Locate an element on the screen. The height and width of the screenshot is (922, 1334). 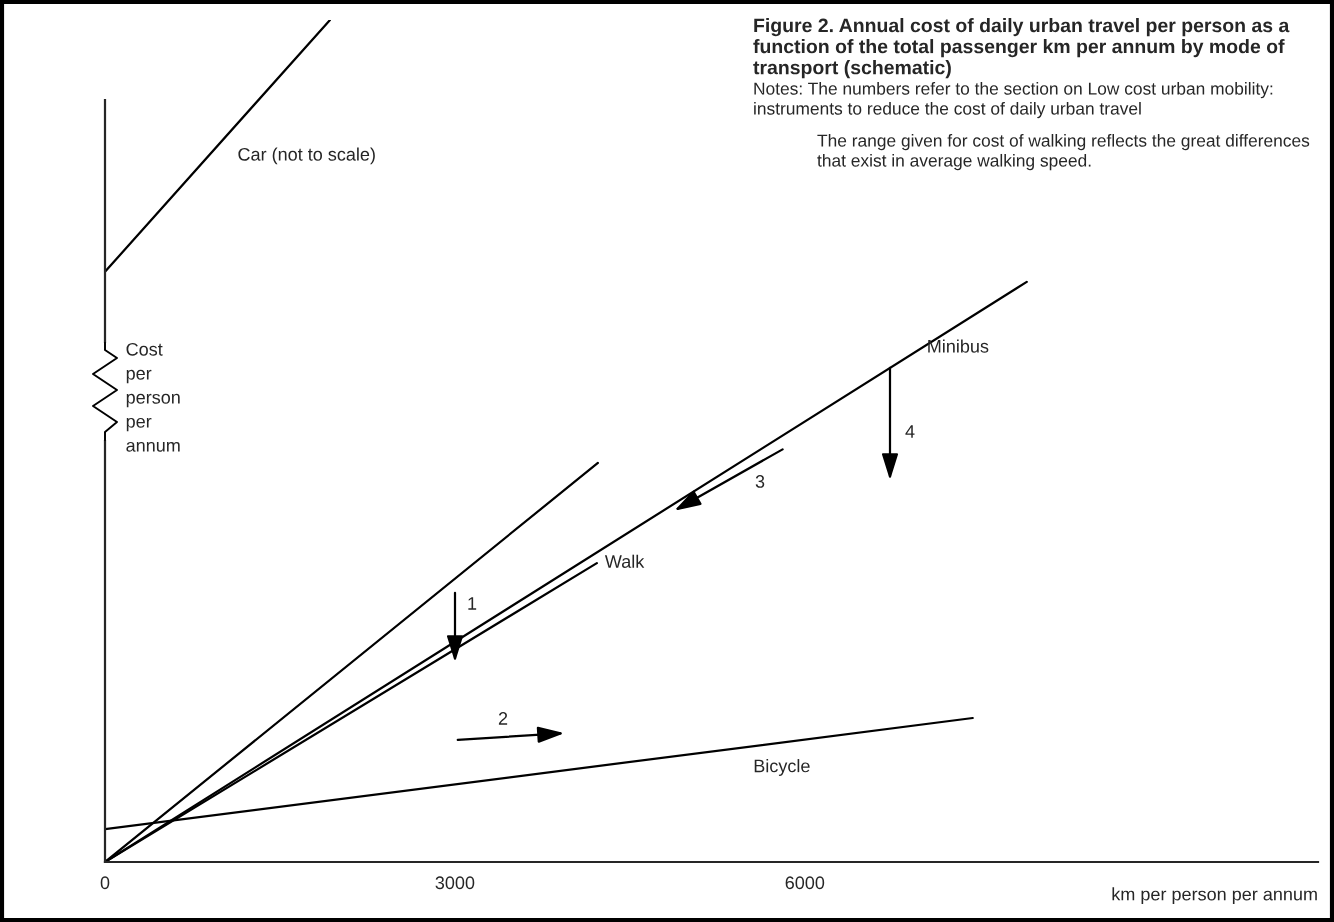
annotation: 4 is located at coordinates (910, 431).